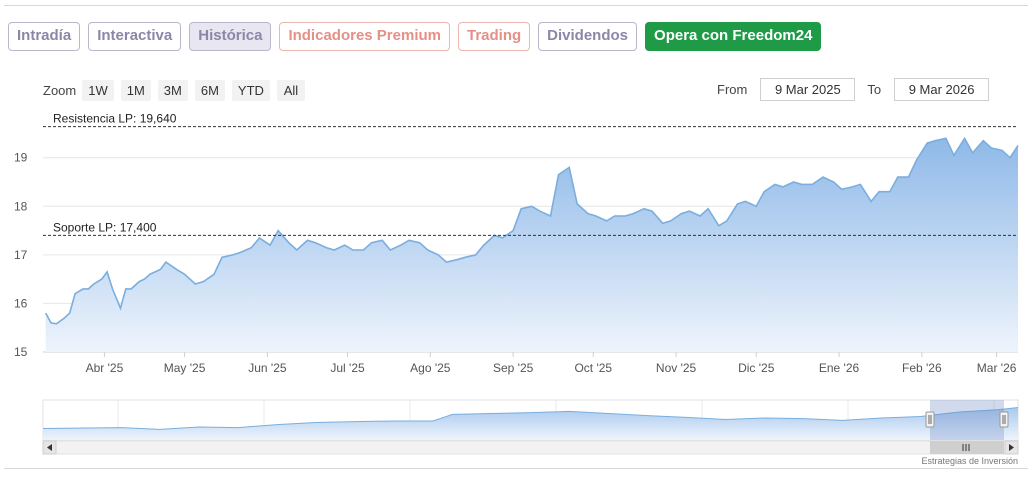  I want to click on navigator-line, so click(530, 418).